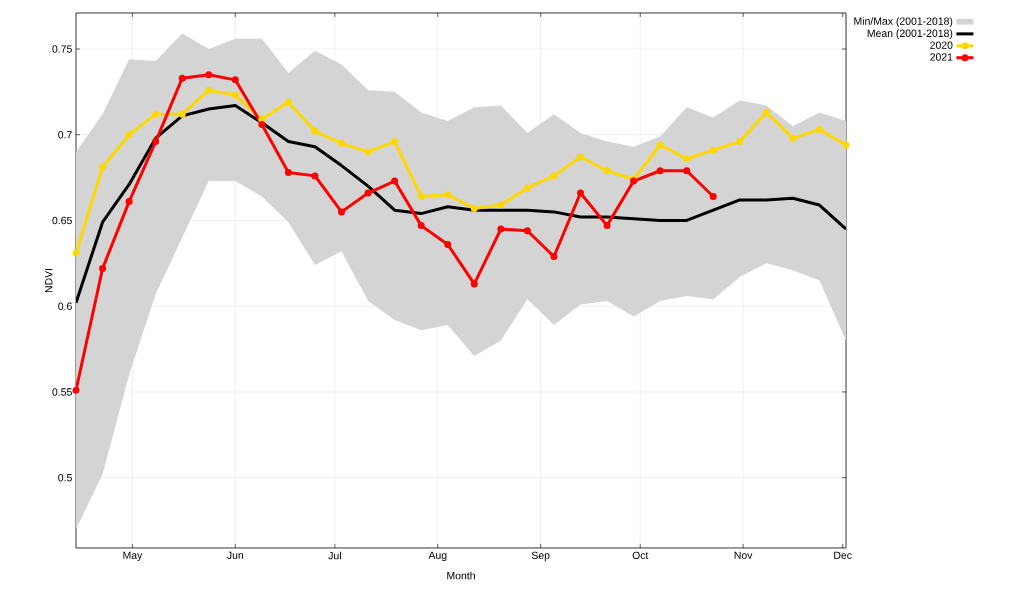 The image size is (1018, 608). What do you see at coordinates (941, 57) in the screenshot?
I see `legend-label: 2021` at bounding box center [941, 57].